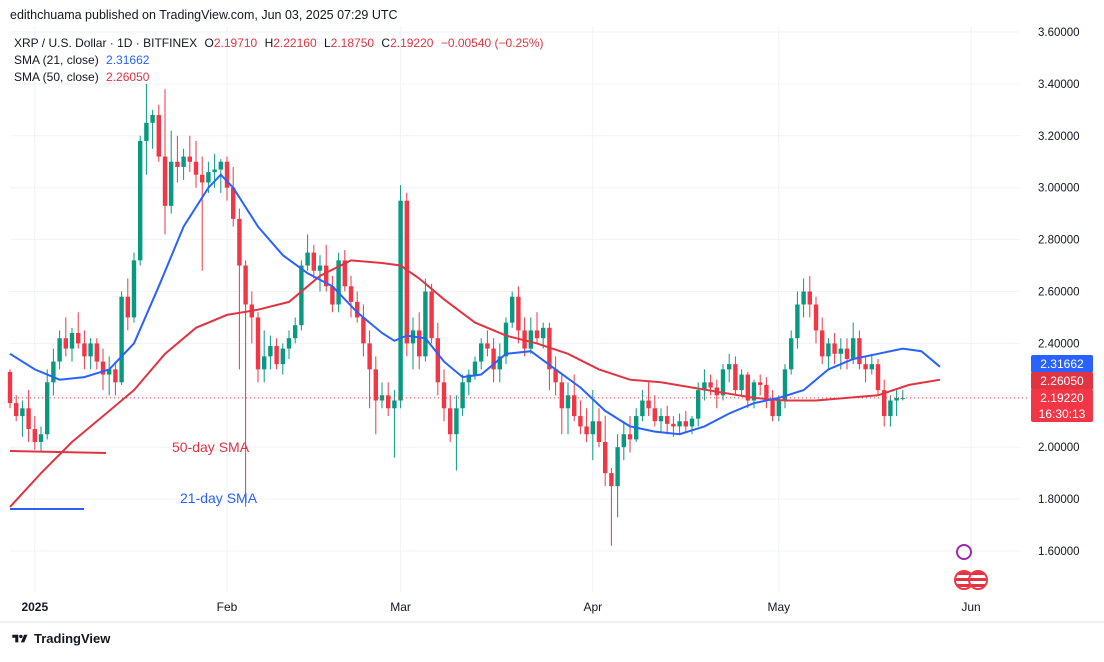 This screenshot has width=1104, height=662. I want to click on x-tick-label: May, so click(778, 607).